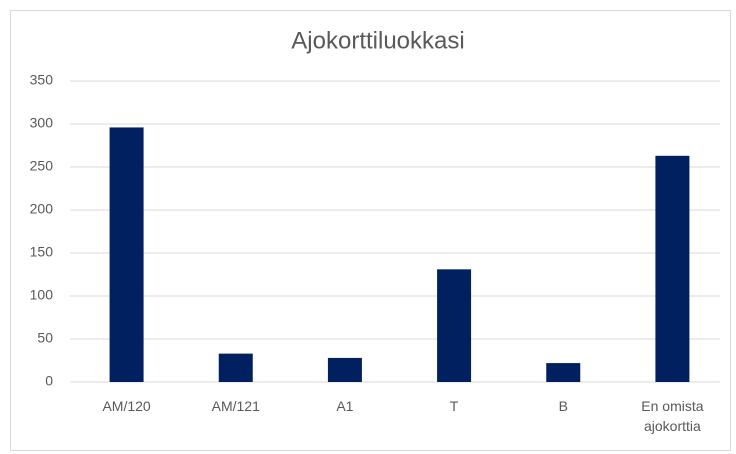 The height and width of the screenshot is (454, 736). I want to click on y-tick-label: 250, so click(42, 166).